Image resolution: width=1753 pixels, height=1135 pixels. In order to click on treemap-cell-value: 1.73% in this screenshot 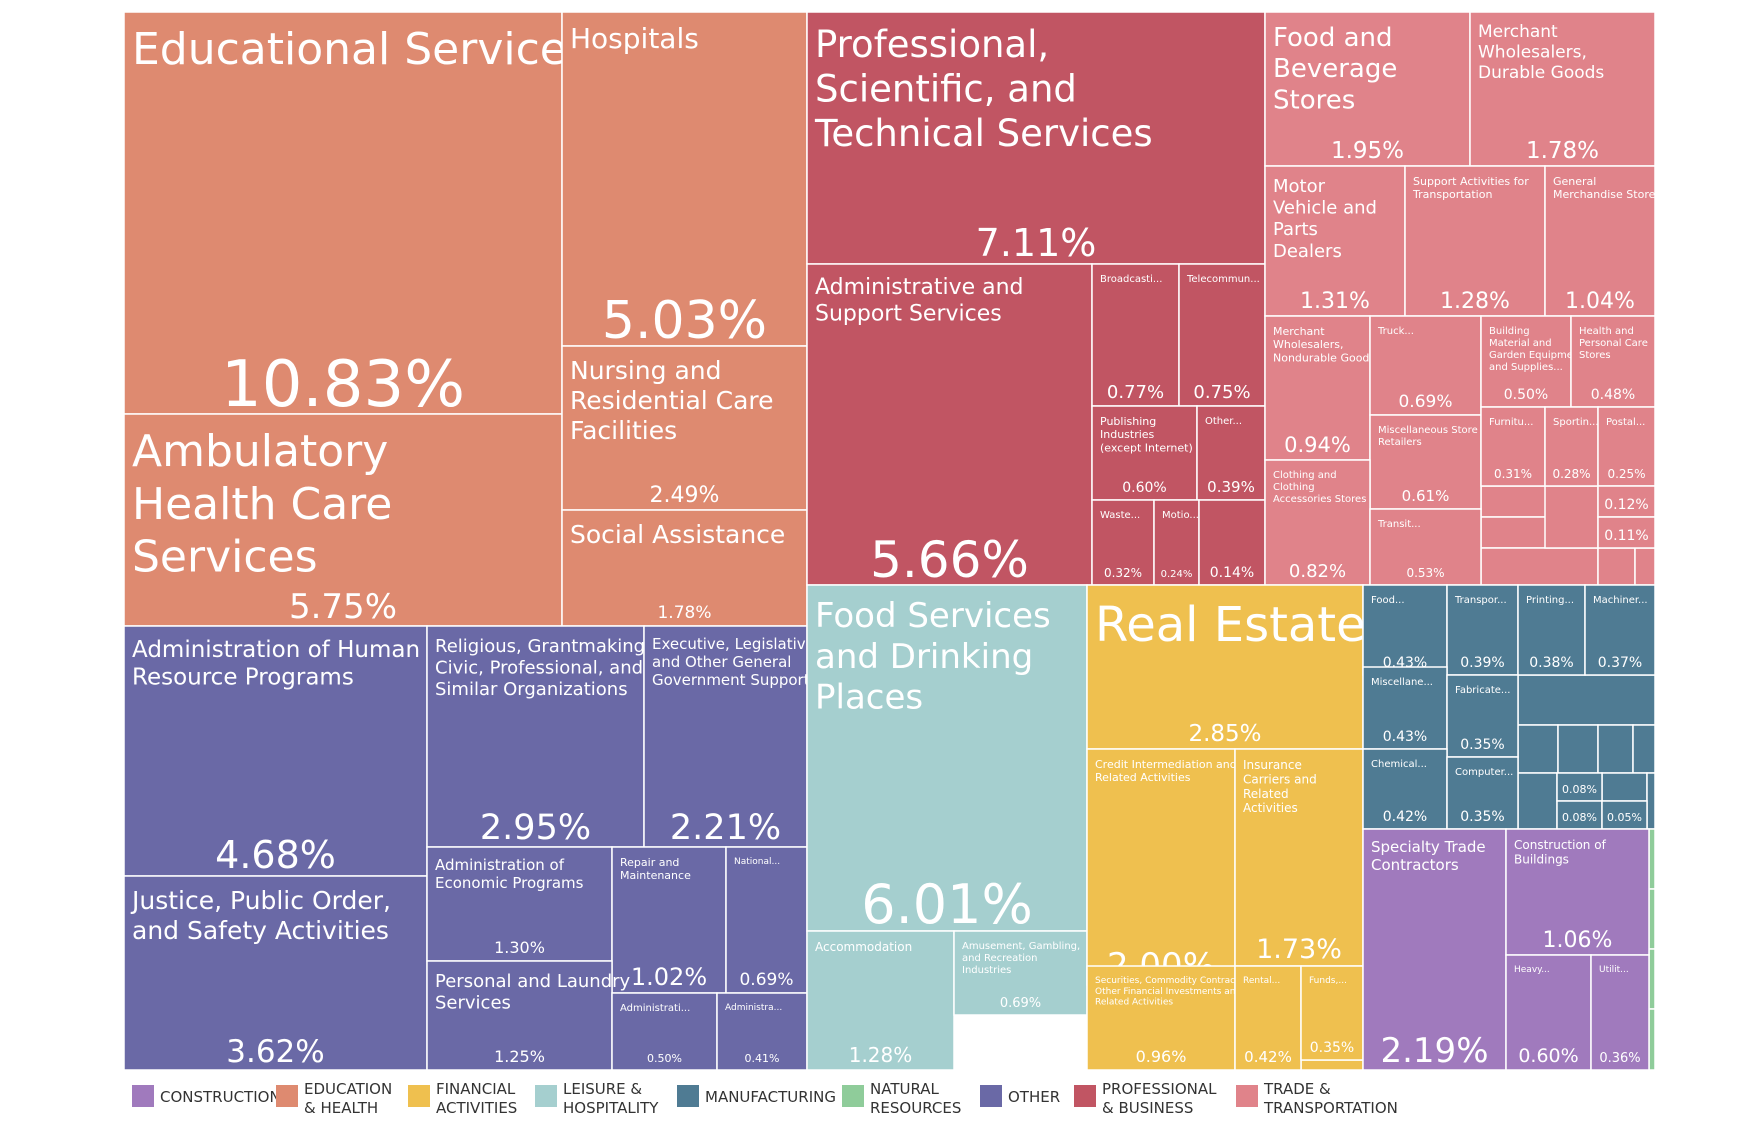, I will do `click(1299, 949)`.